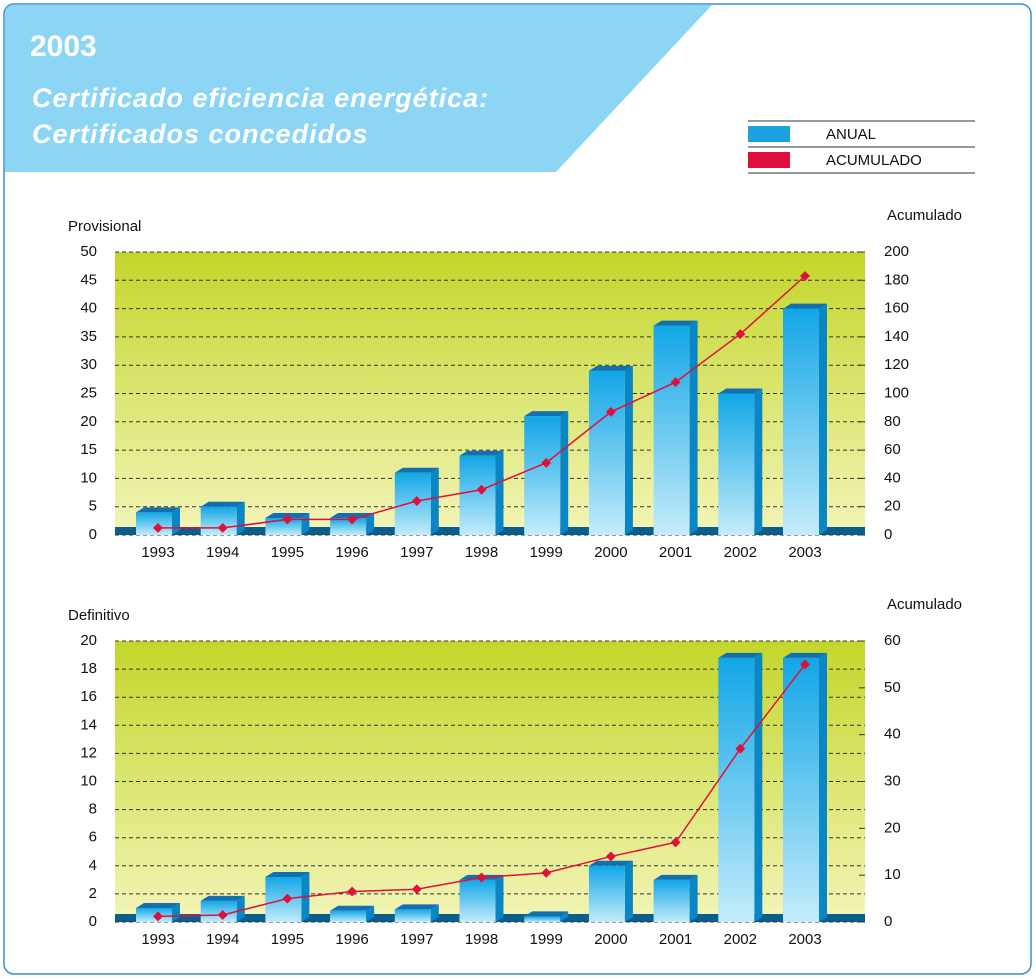 The image size is (1036, 979). I want to click on y-tick-label: 6, so click(93, 837).